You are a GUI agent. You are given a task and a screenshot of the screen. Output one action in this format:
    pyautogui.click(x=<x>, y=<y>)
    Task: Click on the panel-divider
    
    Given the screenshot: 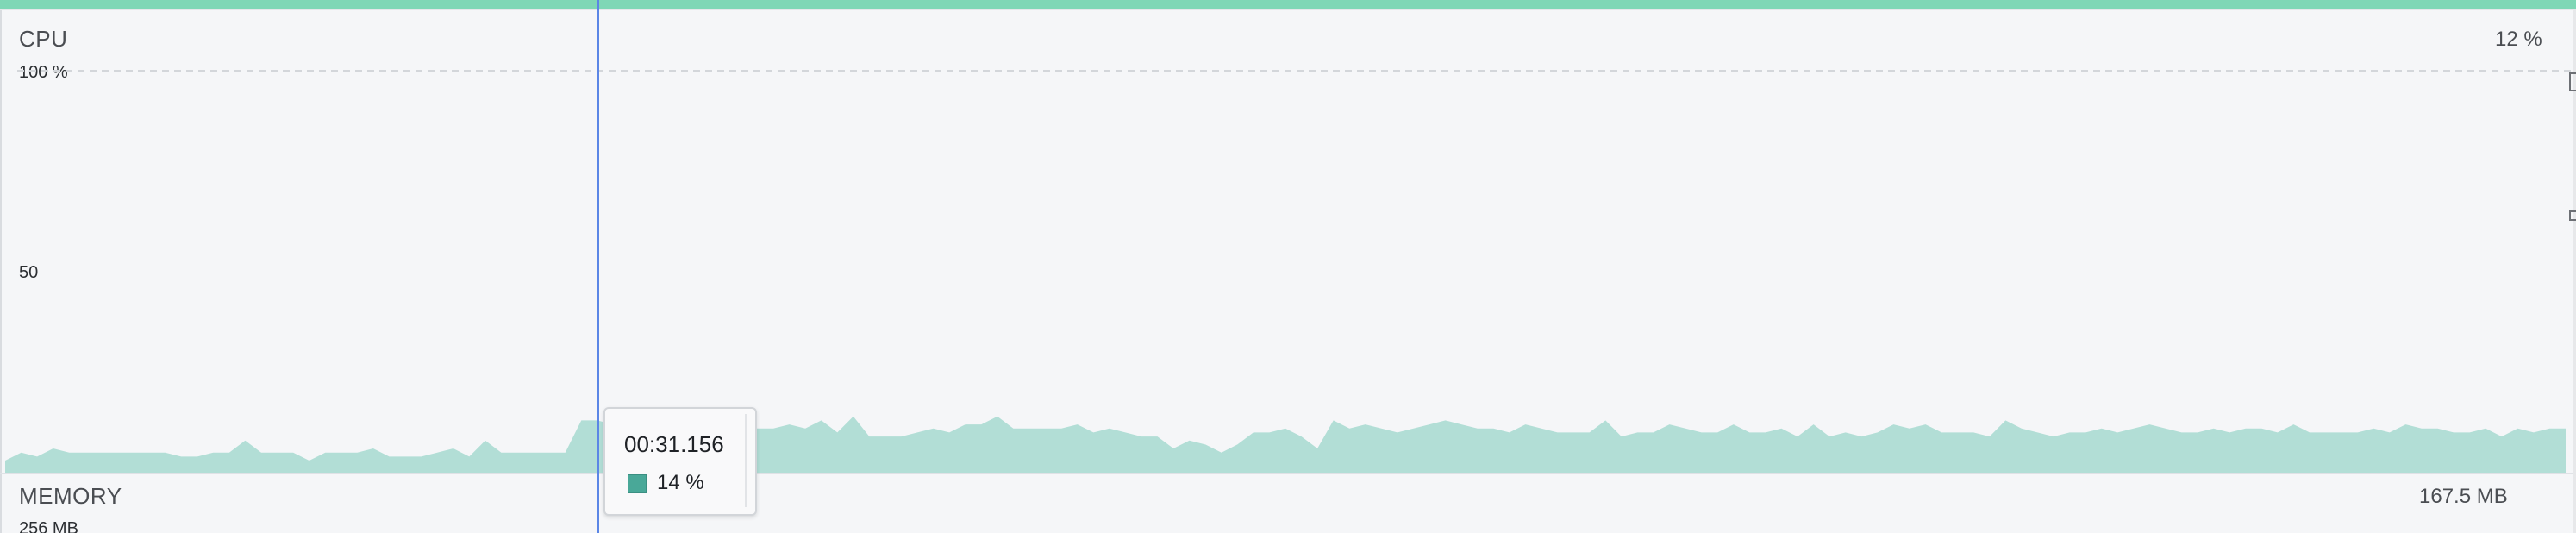 What is the action you would take?
    pyautogui.click(x=1286, y=474)
    